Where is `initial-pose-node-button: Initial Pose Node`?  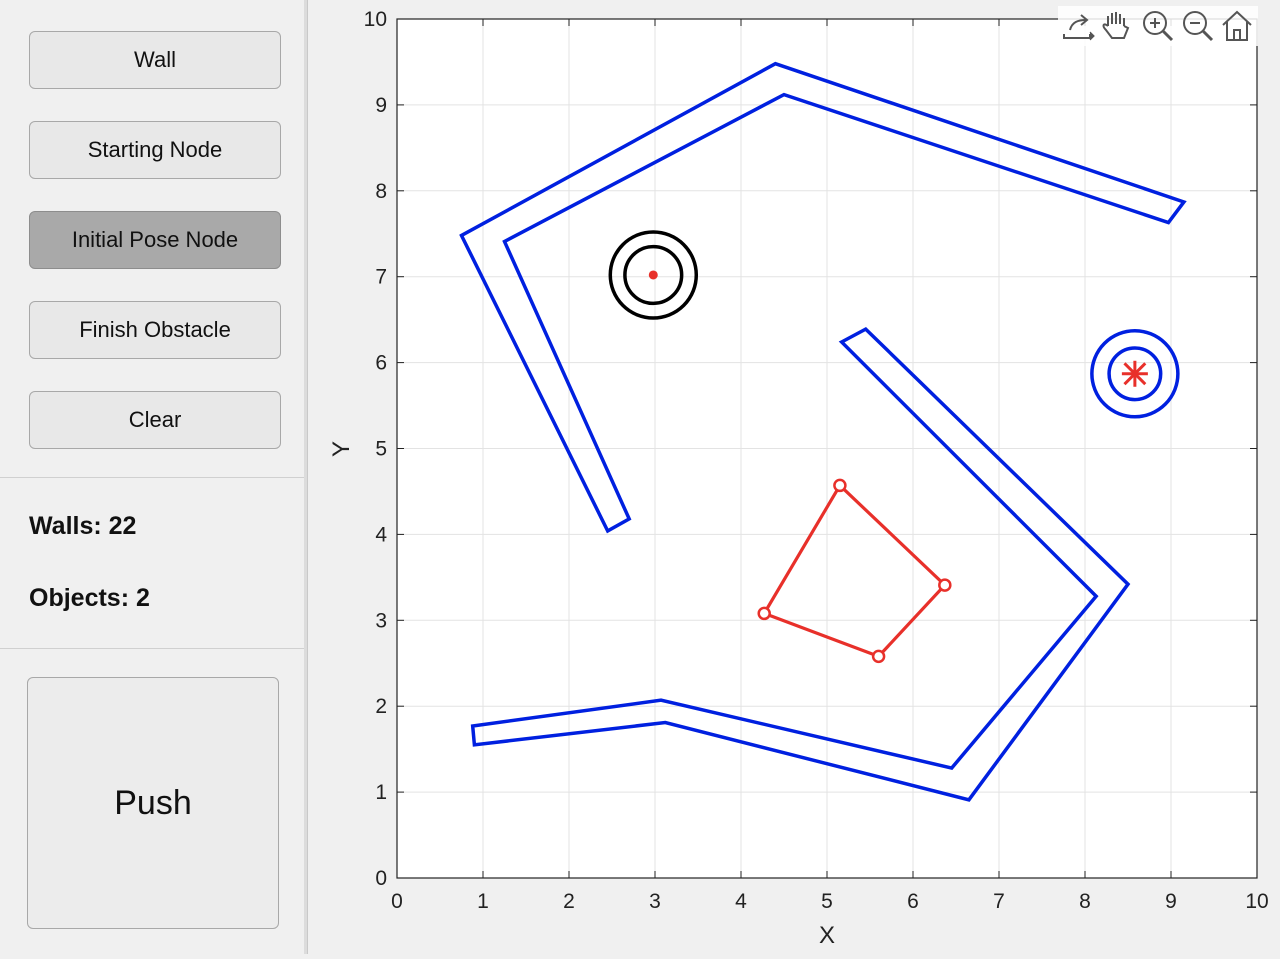
initial-pose-node-button: Initial Pose Node is located at coordinates (155, 240).